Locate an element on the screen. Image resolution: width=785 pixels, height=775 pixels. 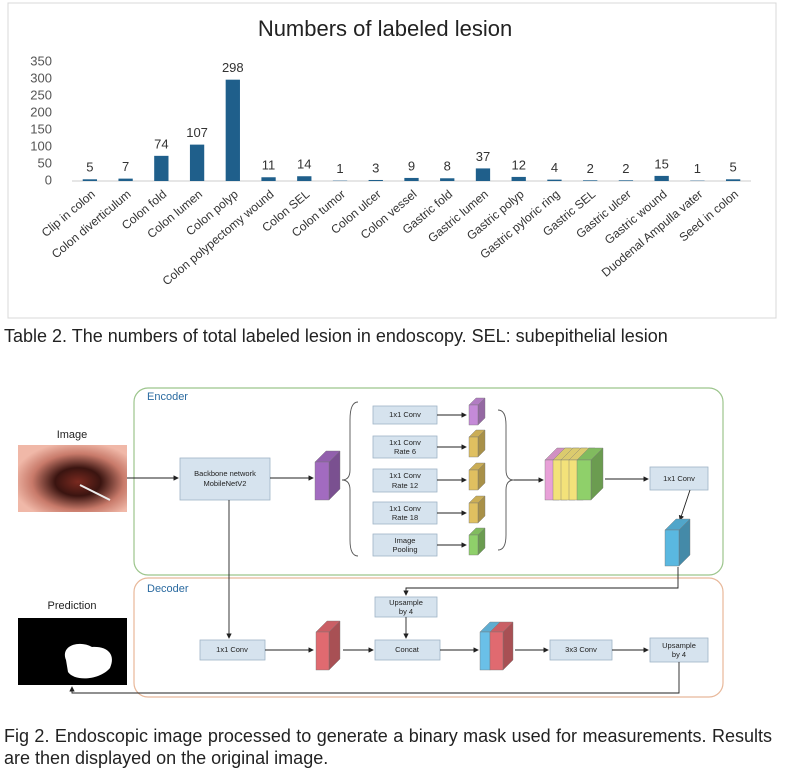
value-label: 15 is located at coordinates (661, 163).